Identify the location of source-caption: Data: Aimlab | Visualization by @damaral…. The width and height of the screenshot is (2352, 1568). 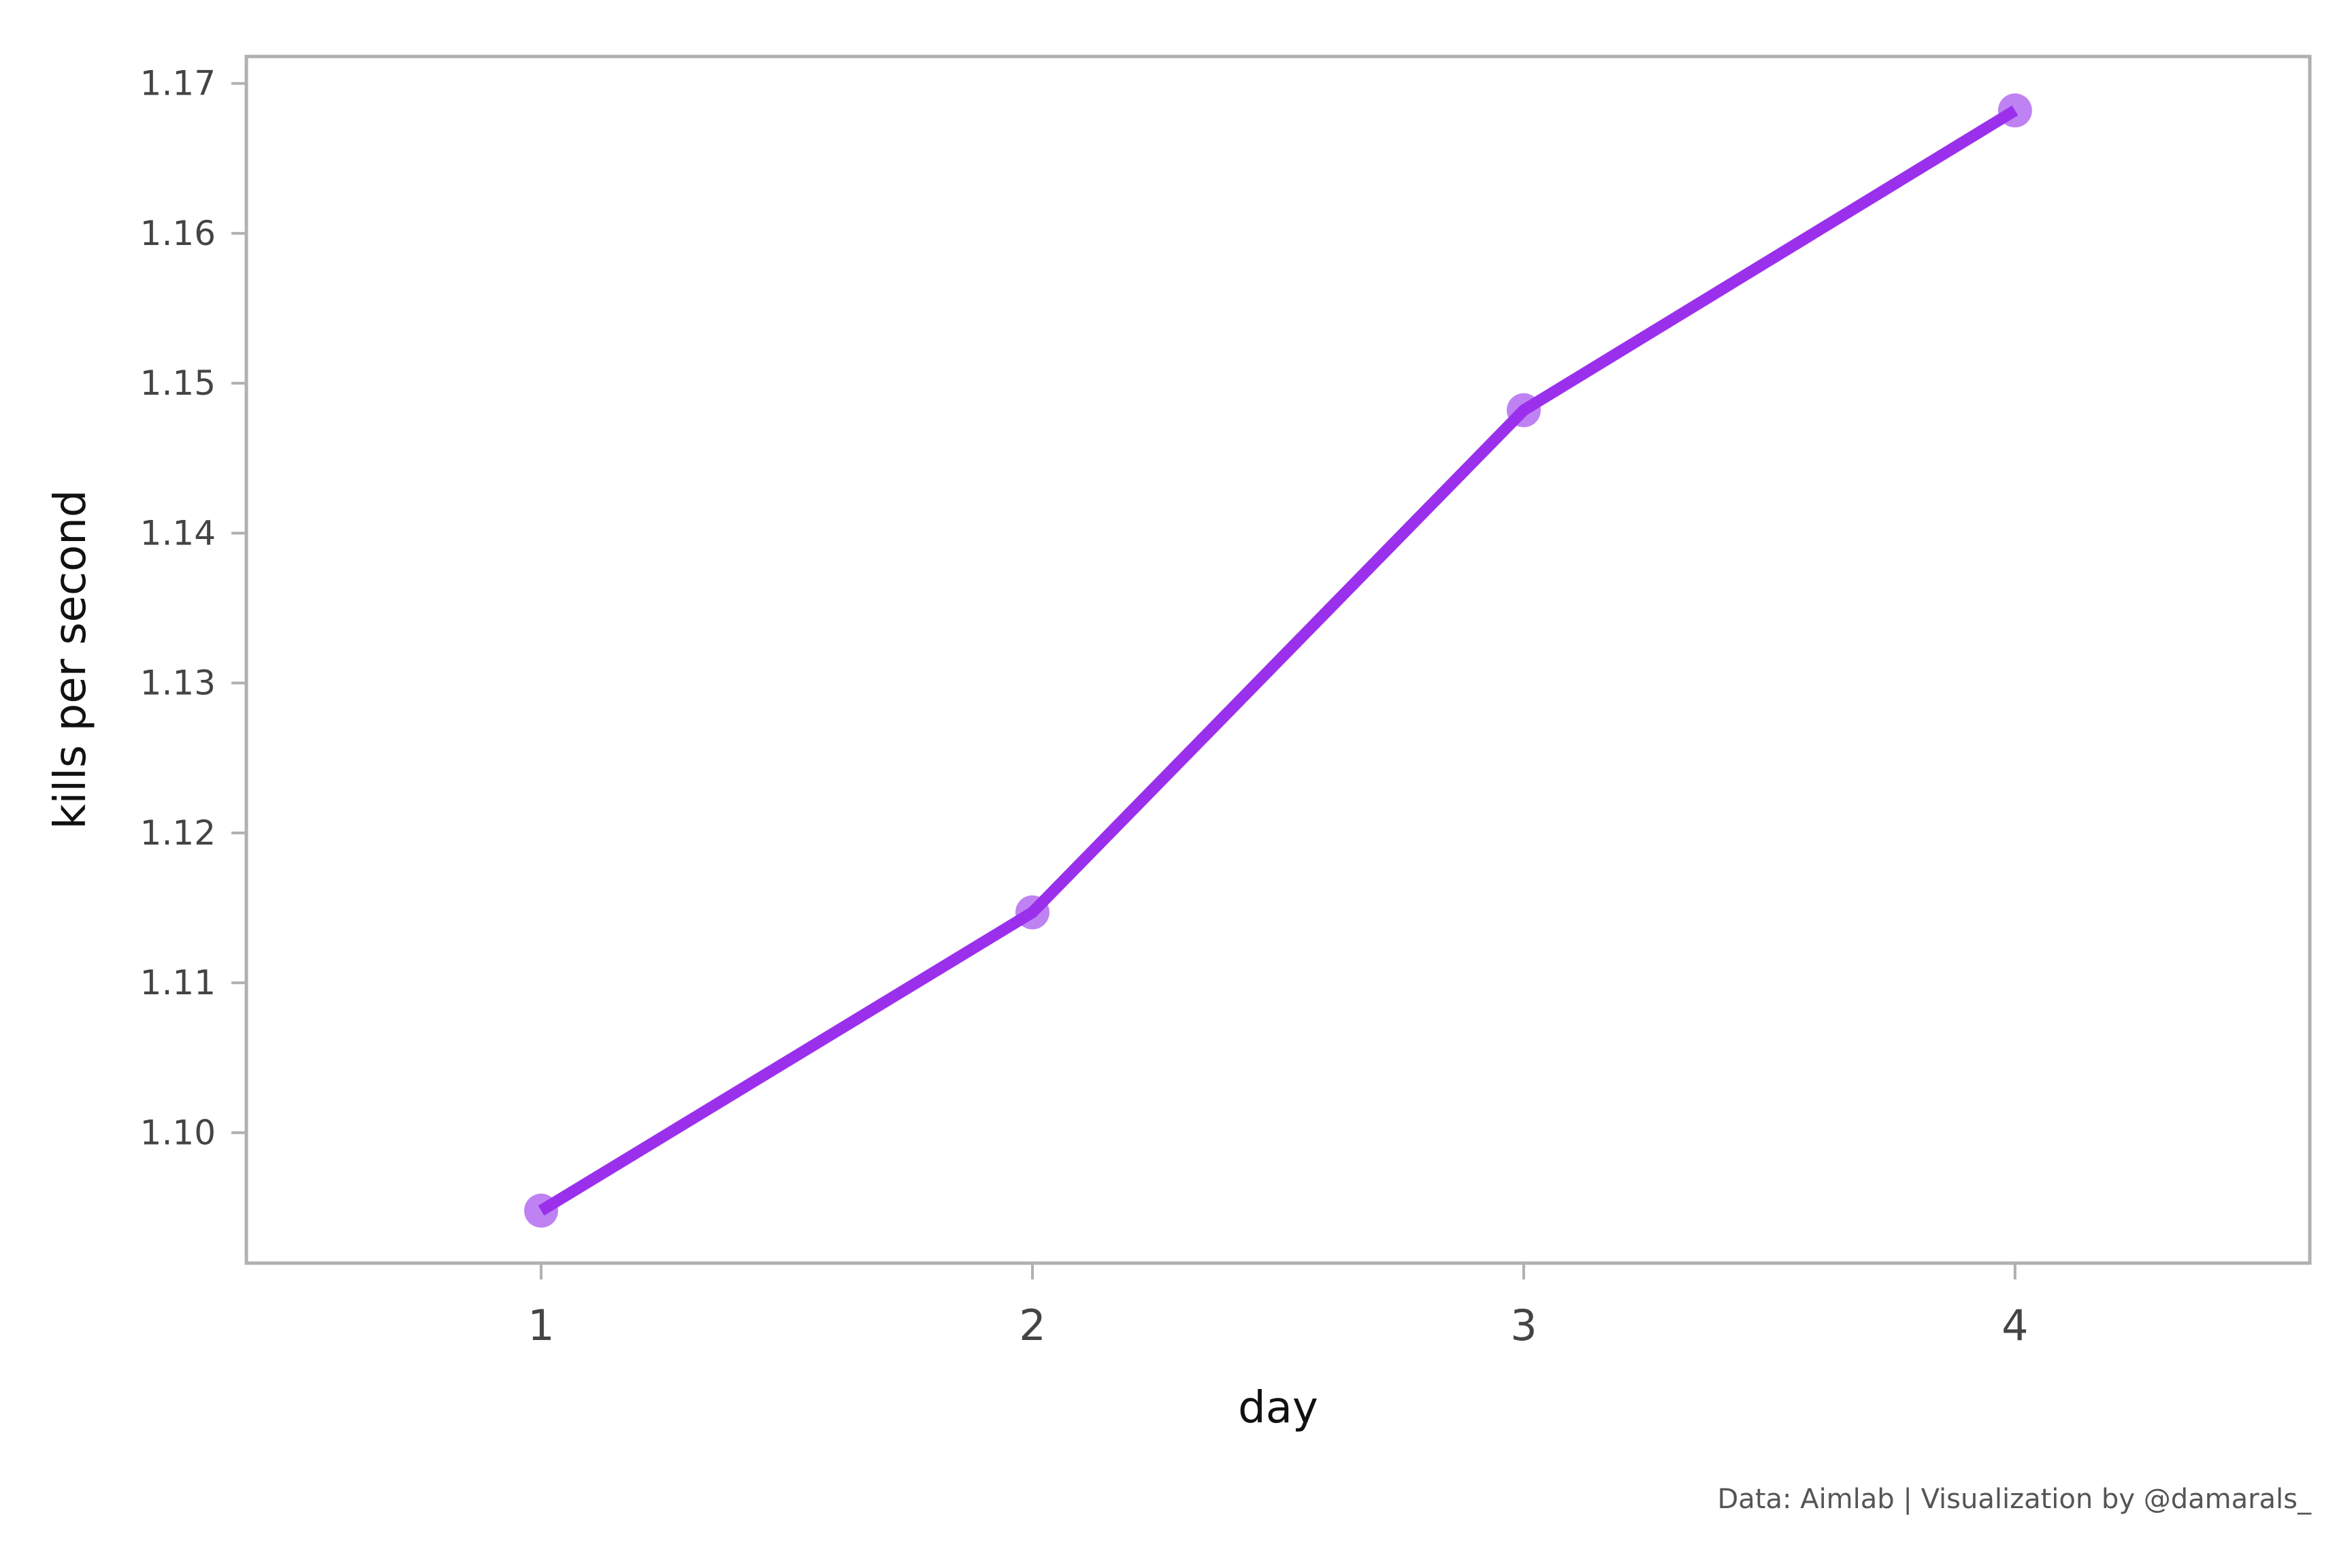
(2015, 1500).